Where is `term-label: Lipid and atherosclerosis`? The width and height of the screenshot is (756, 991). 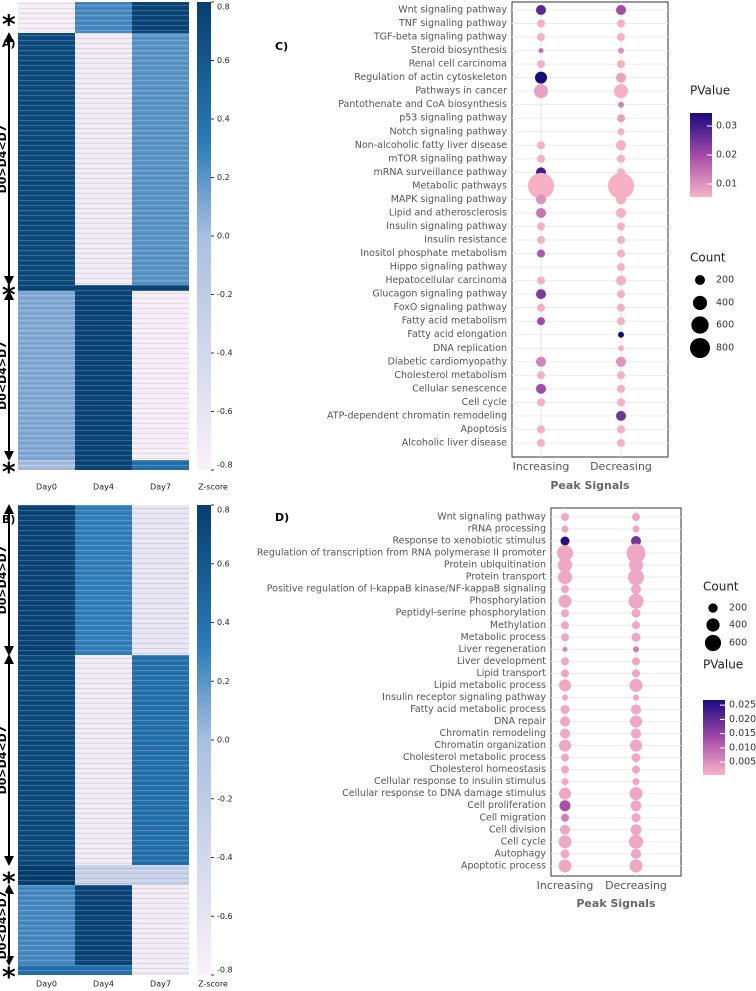 term-label: Lipid and atherosclerosis is located at coordinates (448, 212).